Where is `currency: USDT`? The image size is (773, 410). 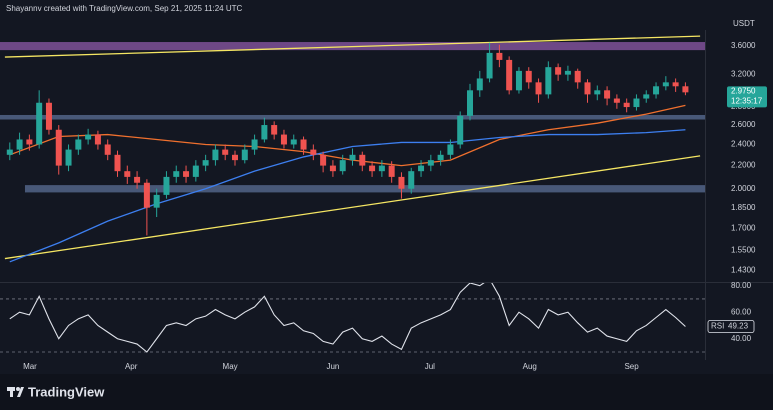 currency: USDT is located at coordinates (744, 23).